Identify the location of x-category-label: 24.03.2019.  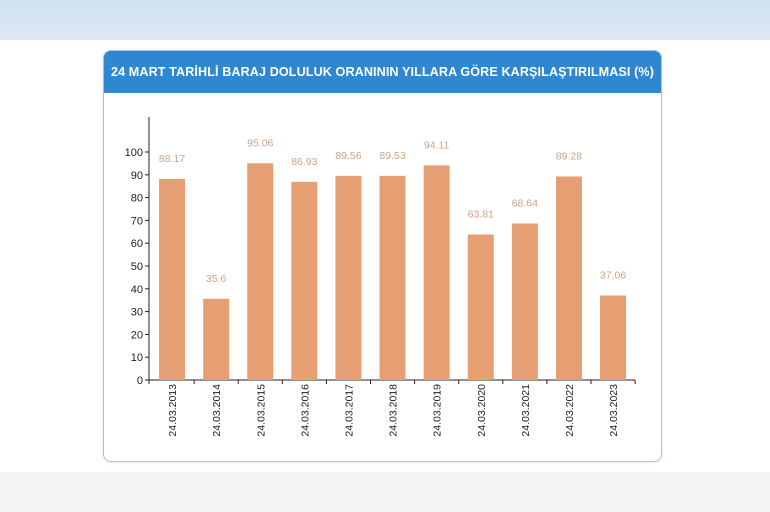
(438, 410).